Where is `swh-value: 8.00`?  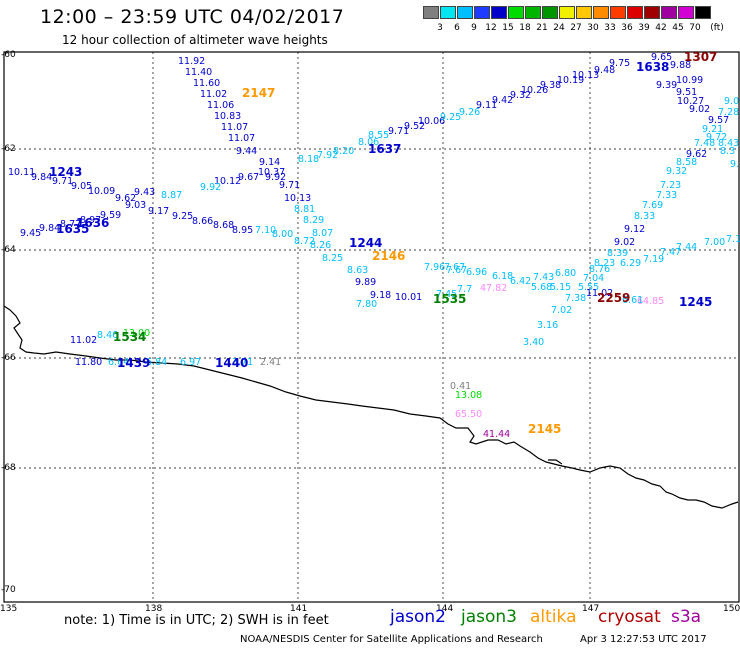
swh-value: 8.00 is located at coordinates (283, 234).